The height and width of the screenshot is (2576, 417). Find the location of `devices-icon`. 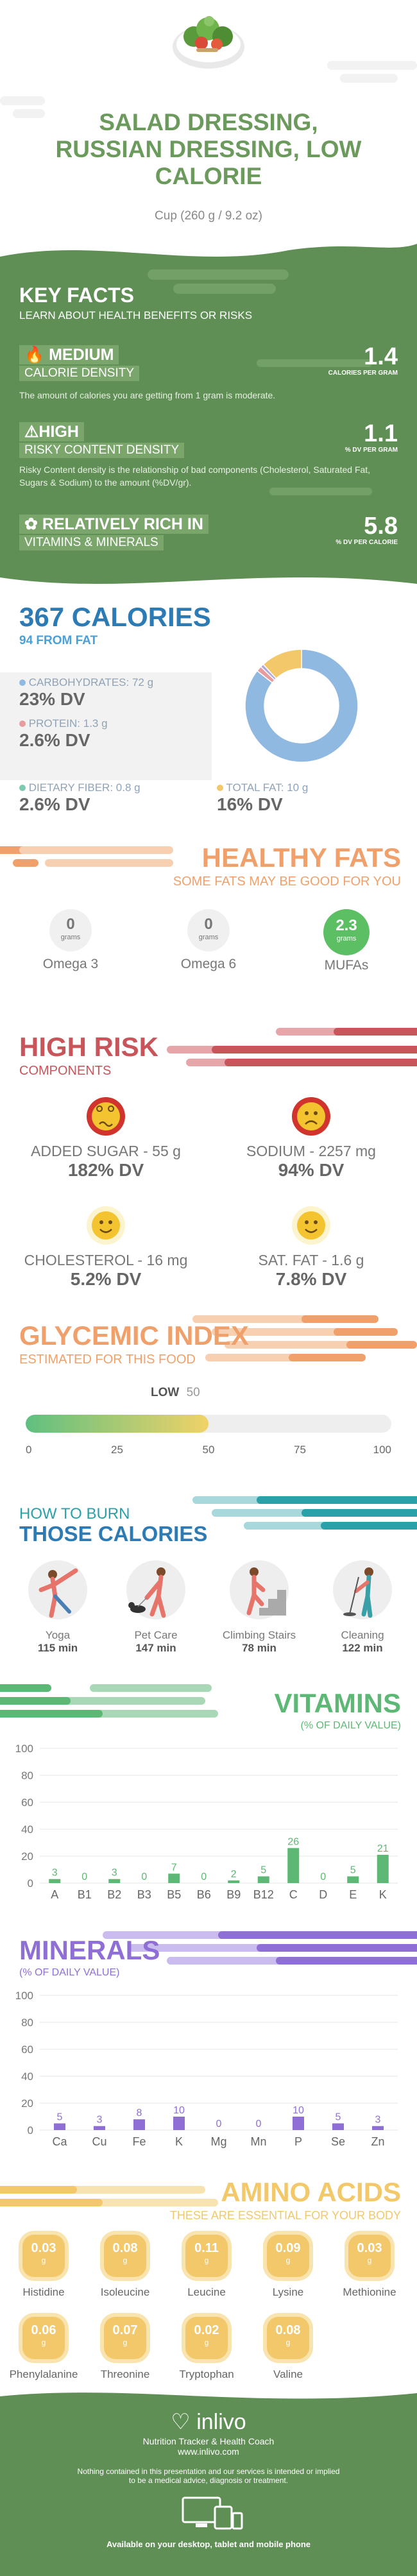

devices-icon is located at coordinates (212, 2513).